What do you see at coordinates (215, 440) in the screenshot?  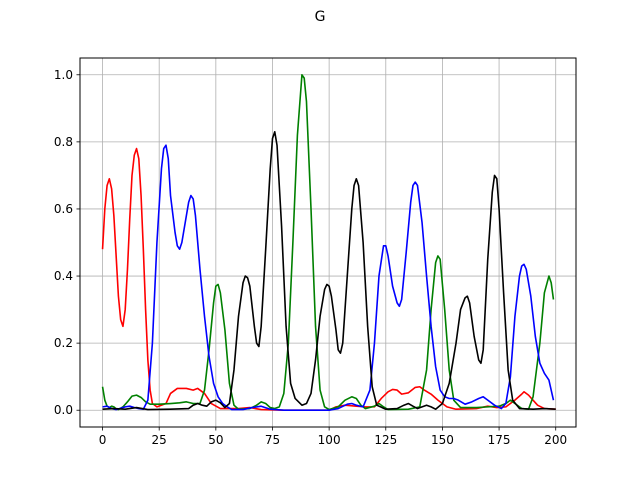 I see `x-tick-label: 50` at bounding box center [215, 440].